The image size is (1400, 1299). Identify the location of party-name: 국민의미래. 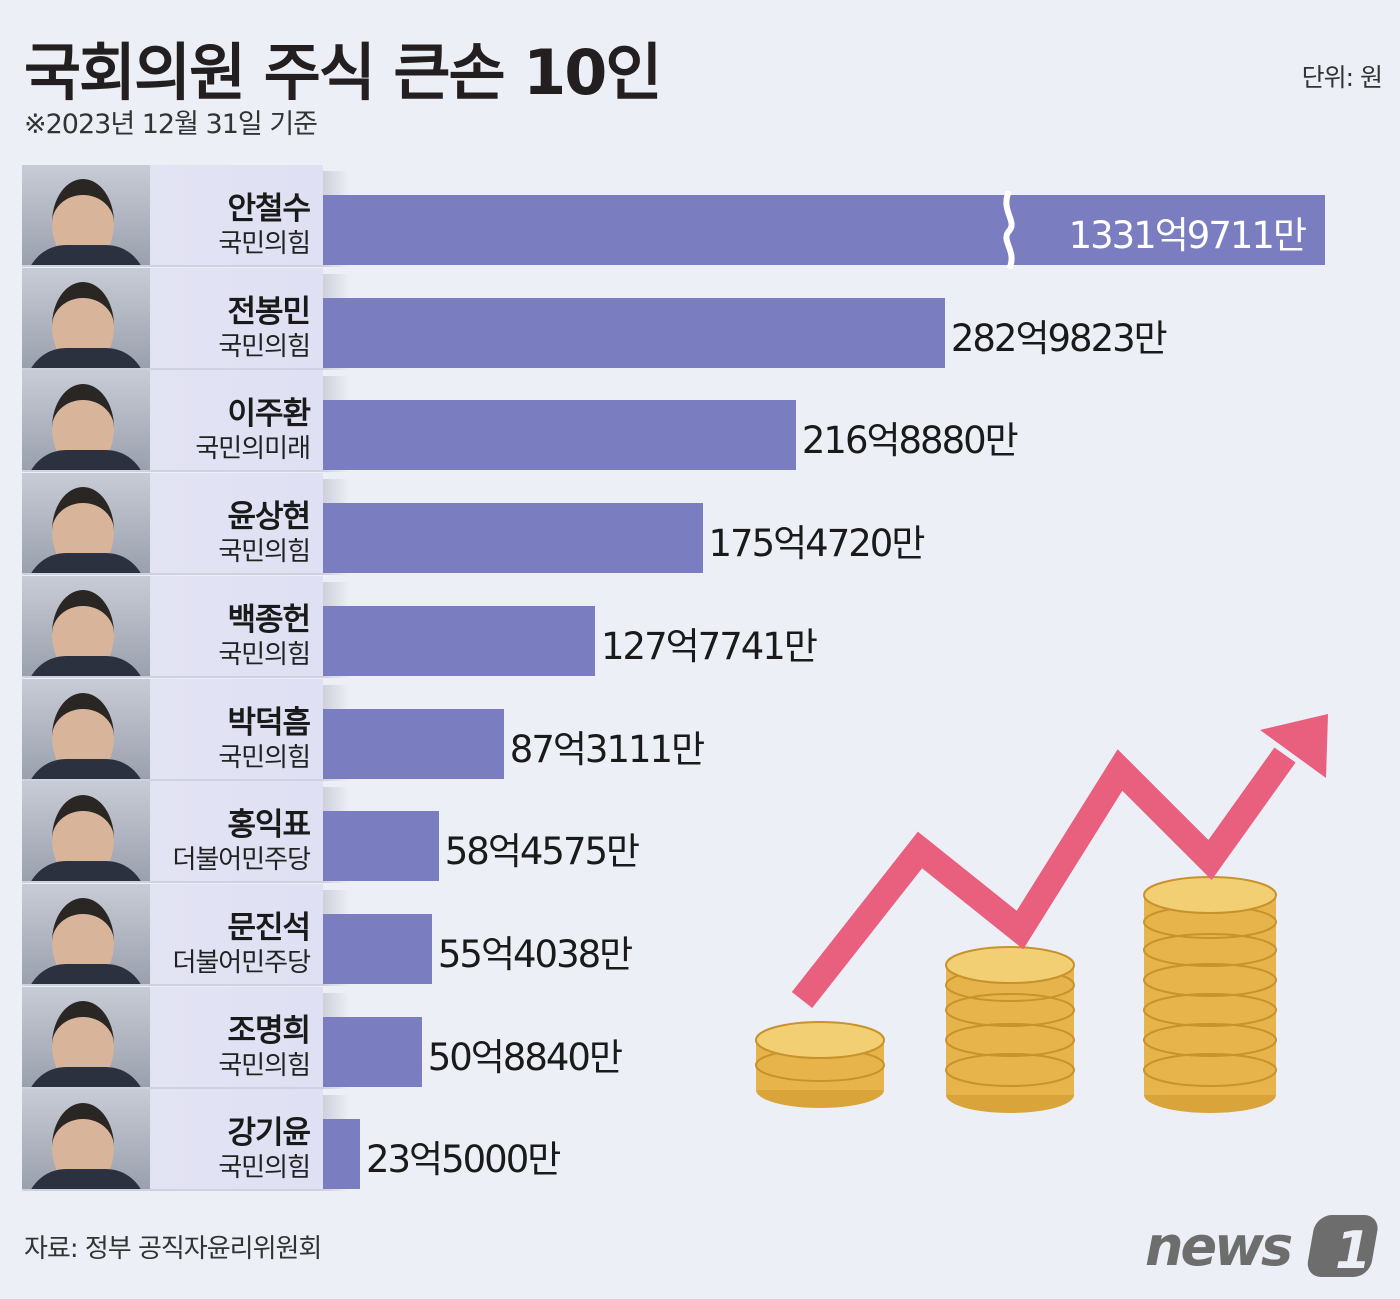
(253, 449).